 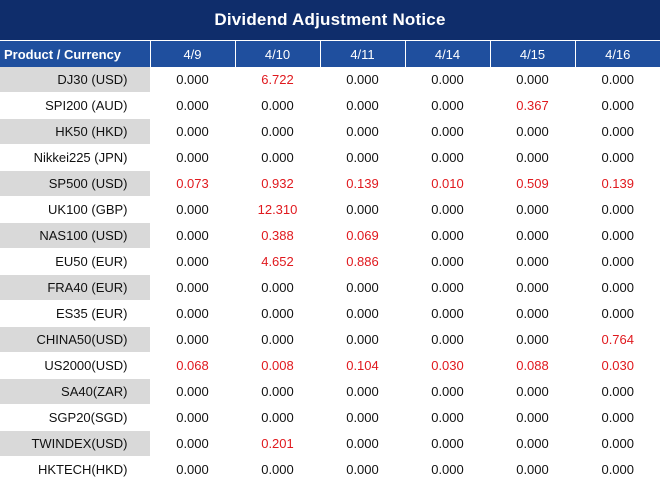 I want to click on product-cell: HK50 (HKD), so click(x=75, y=131).